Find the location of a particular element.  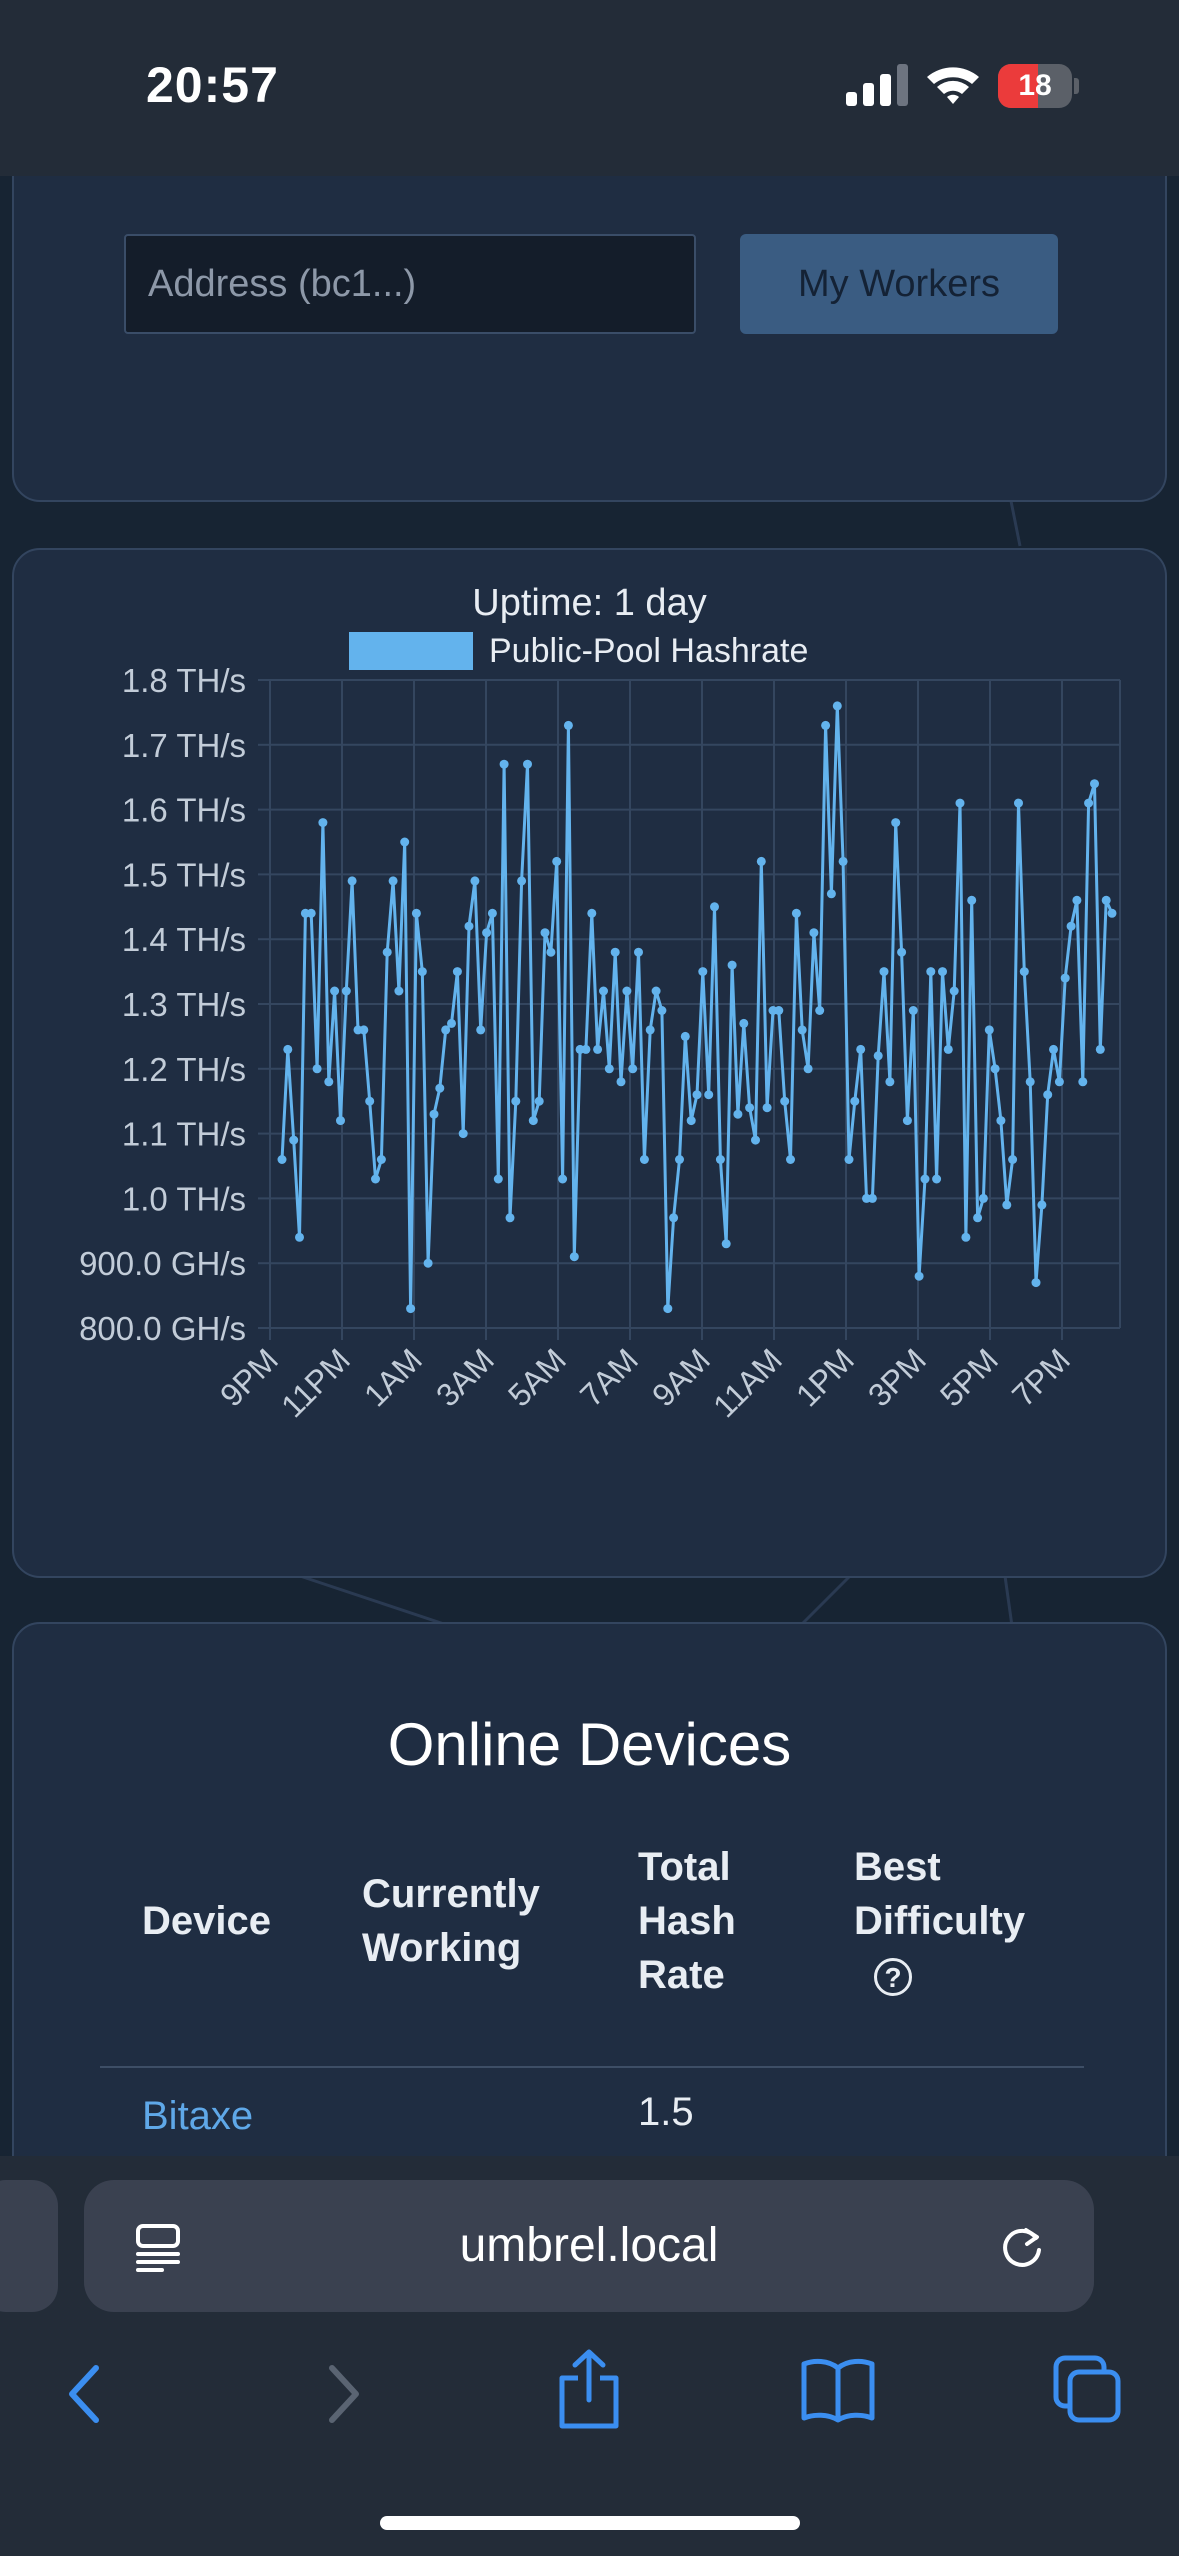

my-workers-button: My Workers is located at coordinates (899, 284).